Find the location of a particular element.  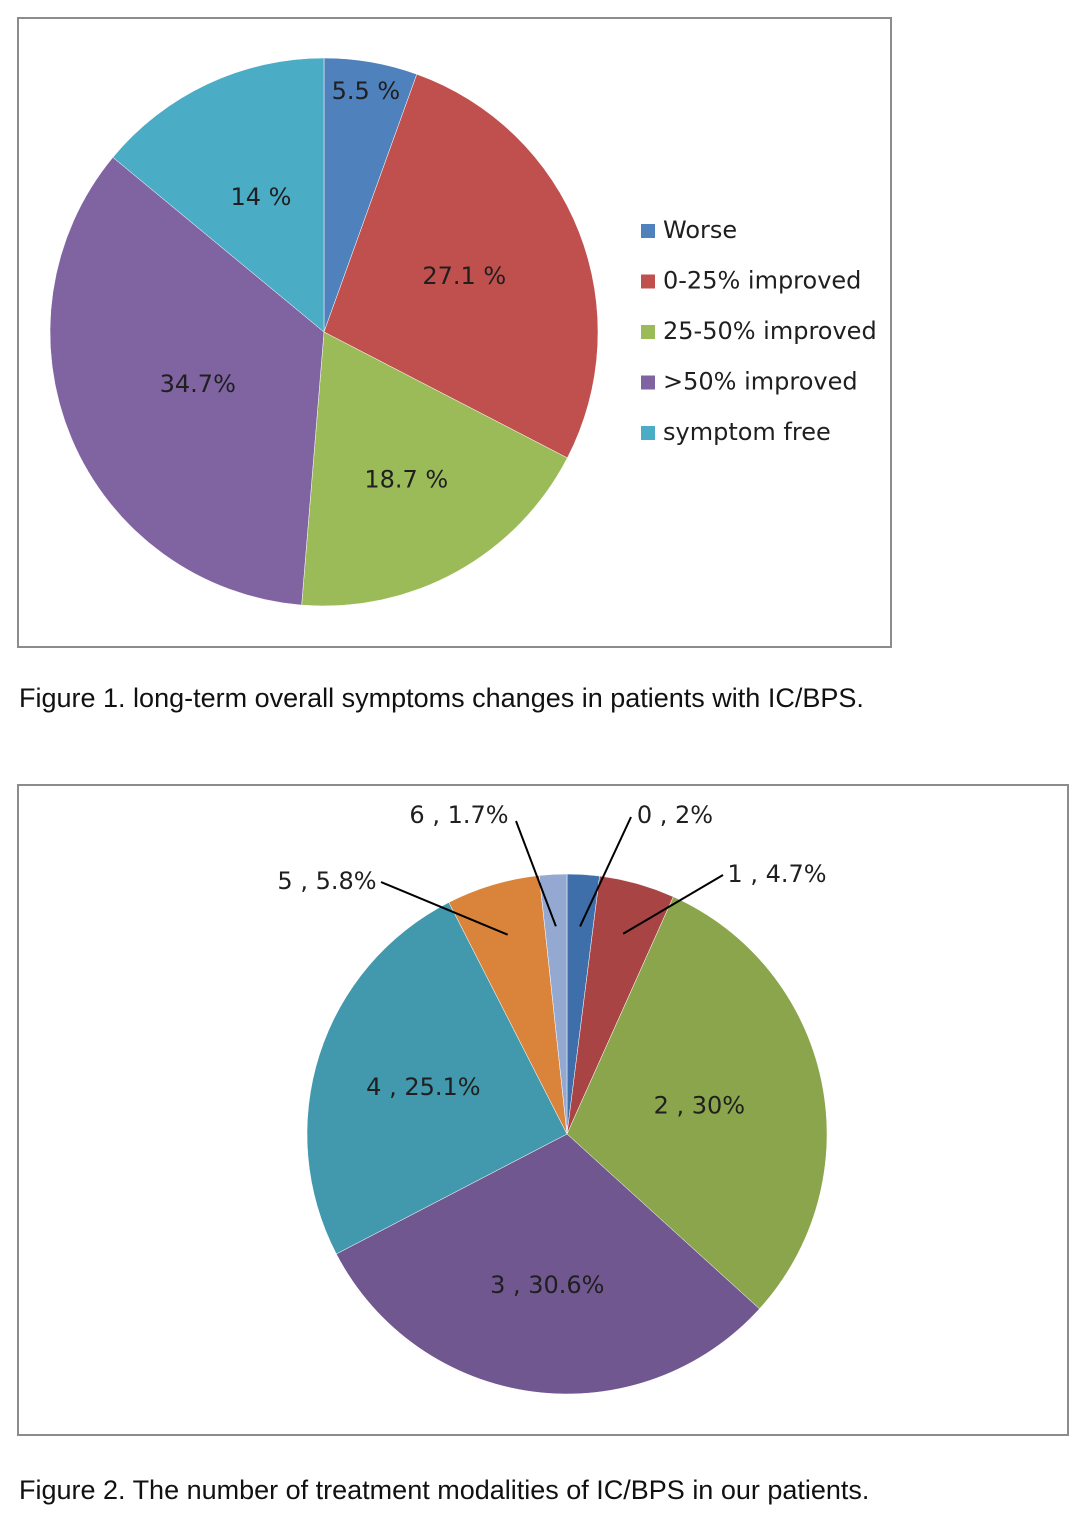

fig1-legend-swatch-50-improved is located at coordinates (648, 382).